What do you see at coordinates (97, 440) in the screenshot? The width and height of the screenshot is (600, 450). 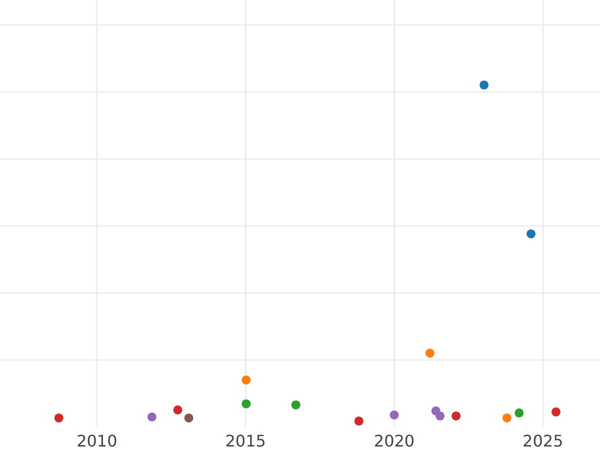 I see `x-tick-label: 2010` at bounding box center [97, 440].